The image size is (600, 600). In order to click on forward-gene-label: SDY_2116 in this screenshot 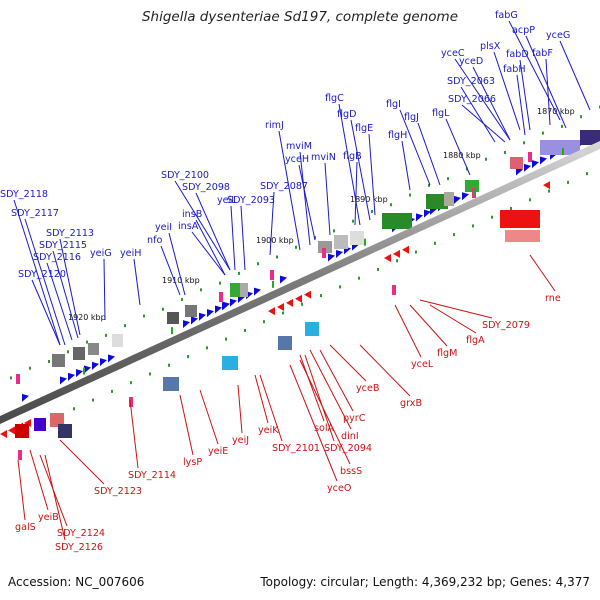, I will do `click(57, 257)`.